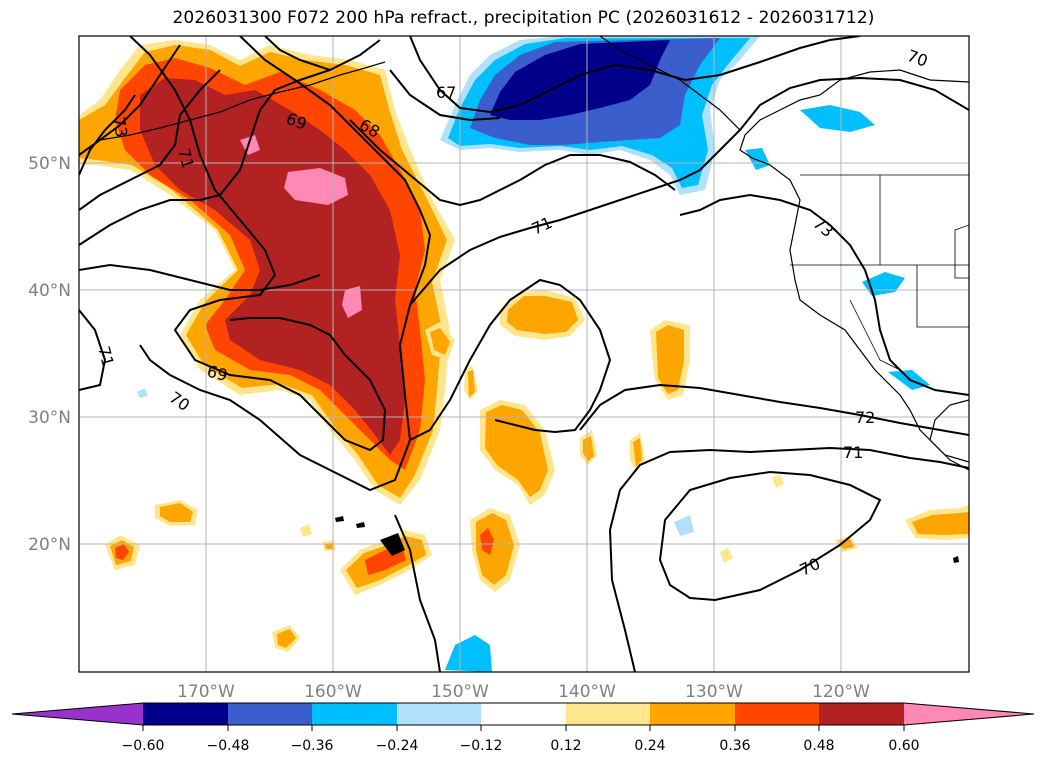 The height and width of the screenshot is (765, 1047). What do you see at coordinates (228, 746) in the screenshot?
I see `colorbar-tick-label: −0.48` at bounding box center [228, 746].